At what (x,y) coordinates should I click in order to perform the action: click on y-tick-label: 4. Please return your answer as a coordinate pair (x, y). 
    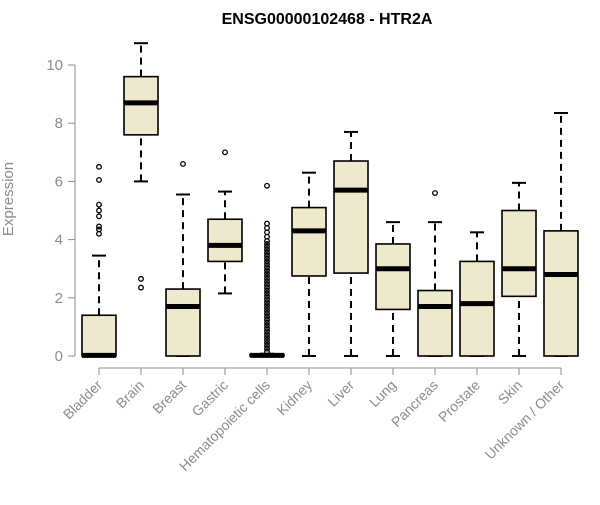
    Looking at the image, I should click on (59, 240).